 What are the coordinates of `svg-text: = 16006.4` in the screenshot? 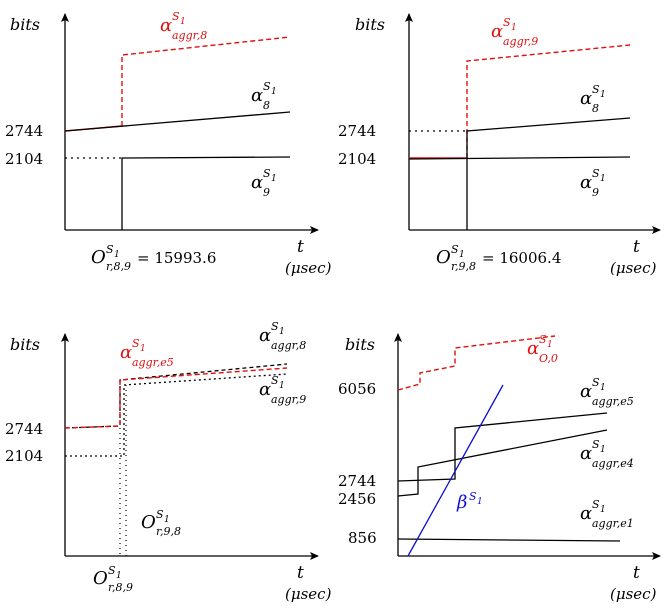 It's located at (521, 258).